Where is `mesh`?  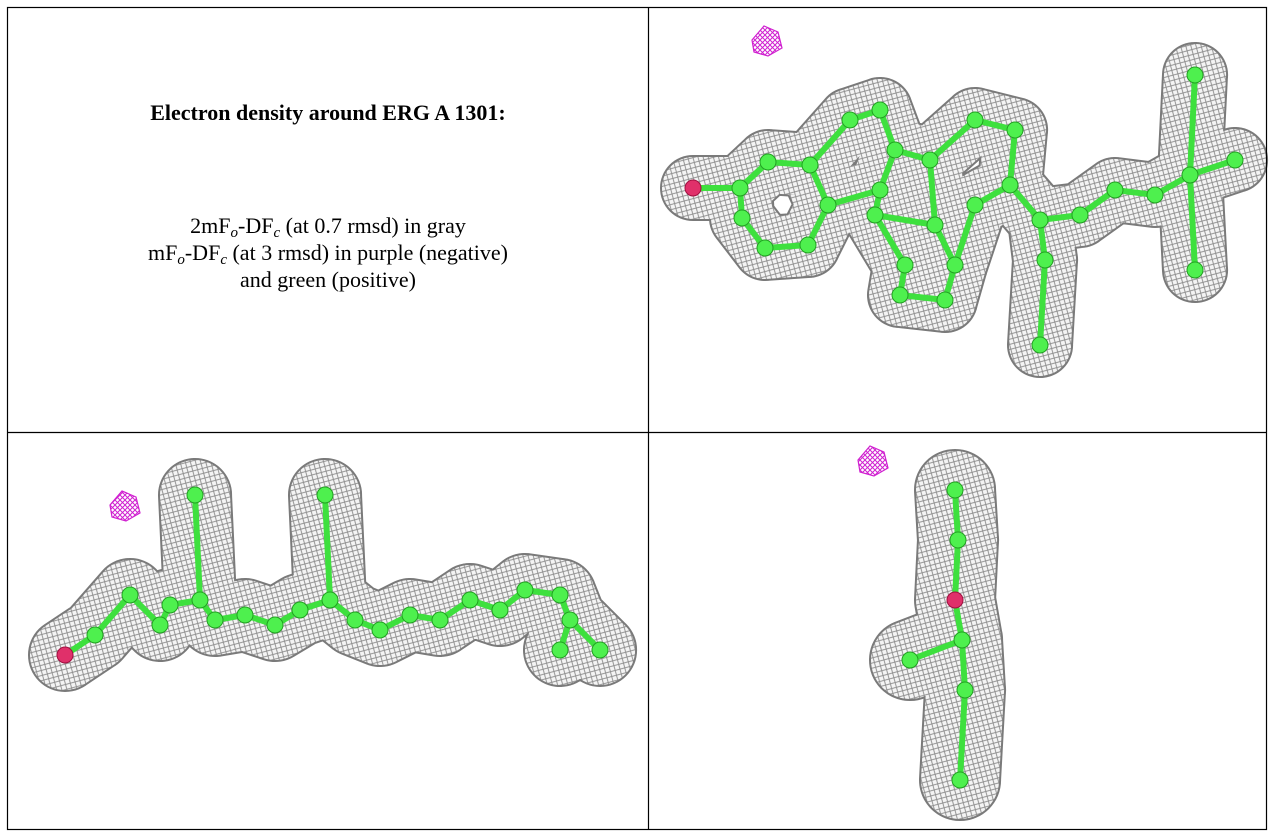 mesh is located at coordinates (333, 575).